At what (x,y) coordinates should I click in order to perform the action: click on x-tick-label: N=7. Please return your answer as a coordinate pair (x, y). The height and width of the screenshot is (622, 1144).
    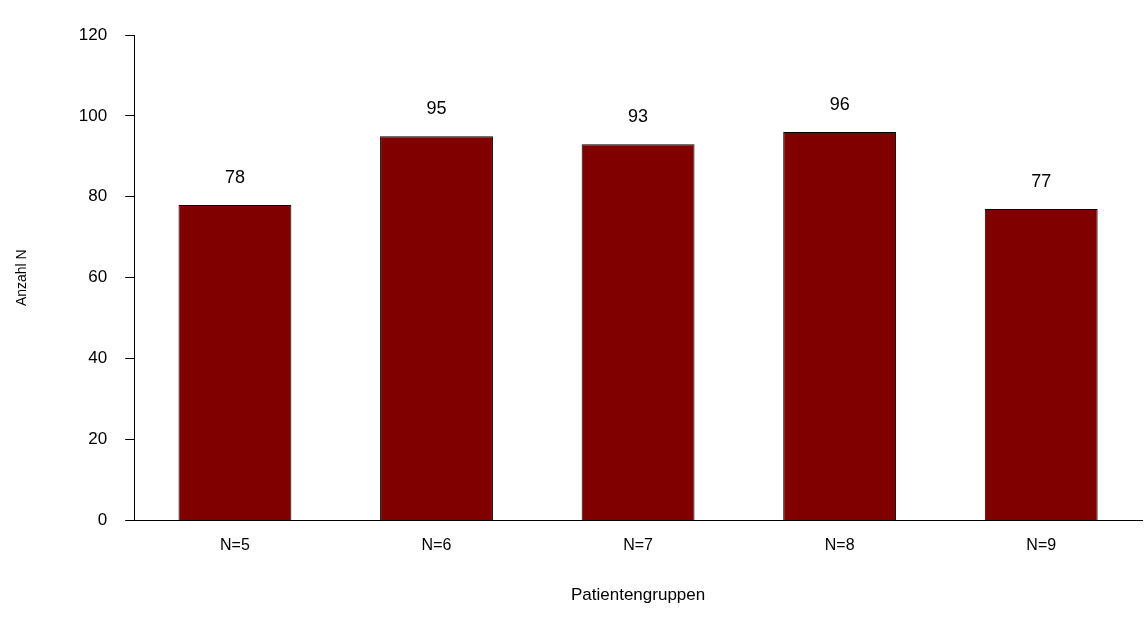
    Looking at the image, I should click on (638, 545).